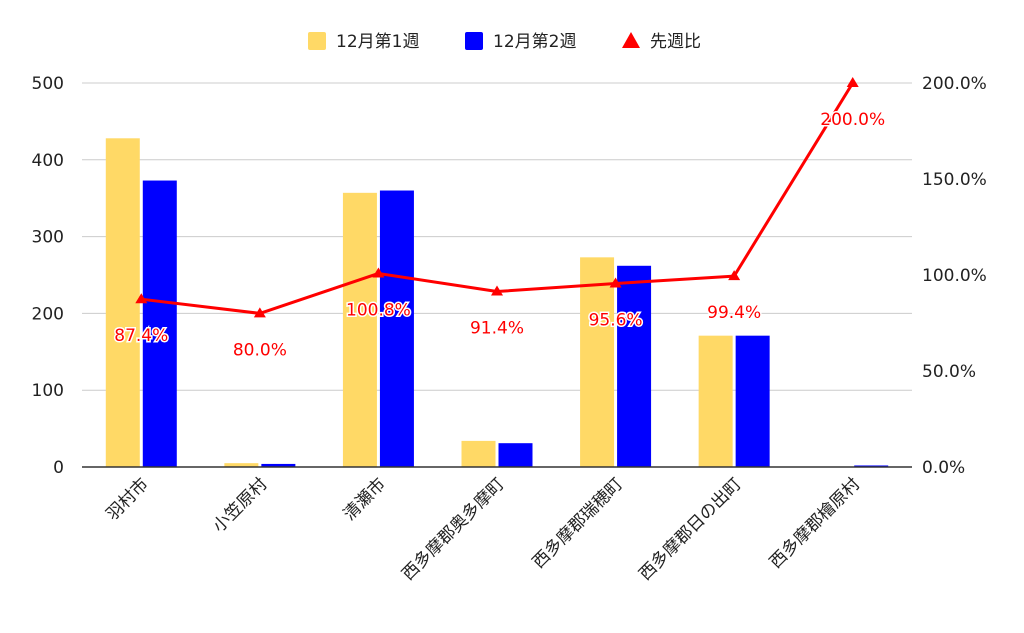 This screenshot has width=1024, height=633. I want to click on legend-label: 12月第1週, so click(377, 42).